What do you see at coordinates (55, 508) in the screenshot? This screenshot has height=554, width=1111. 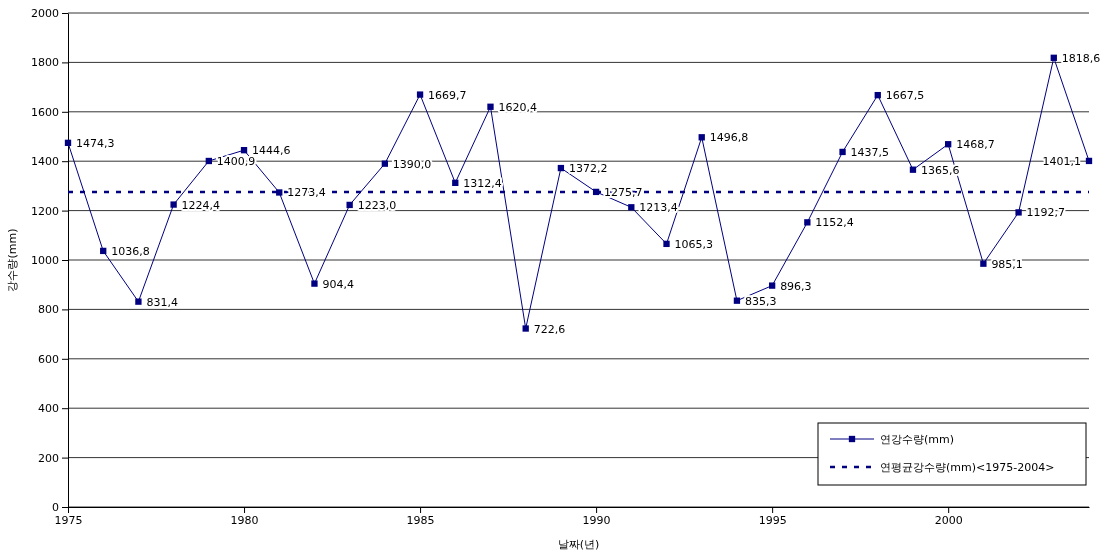 I see `y-tick-label: 0` at bounding box center [55, 508].